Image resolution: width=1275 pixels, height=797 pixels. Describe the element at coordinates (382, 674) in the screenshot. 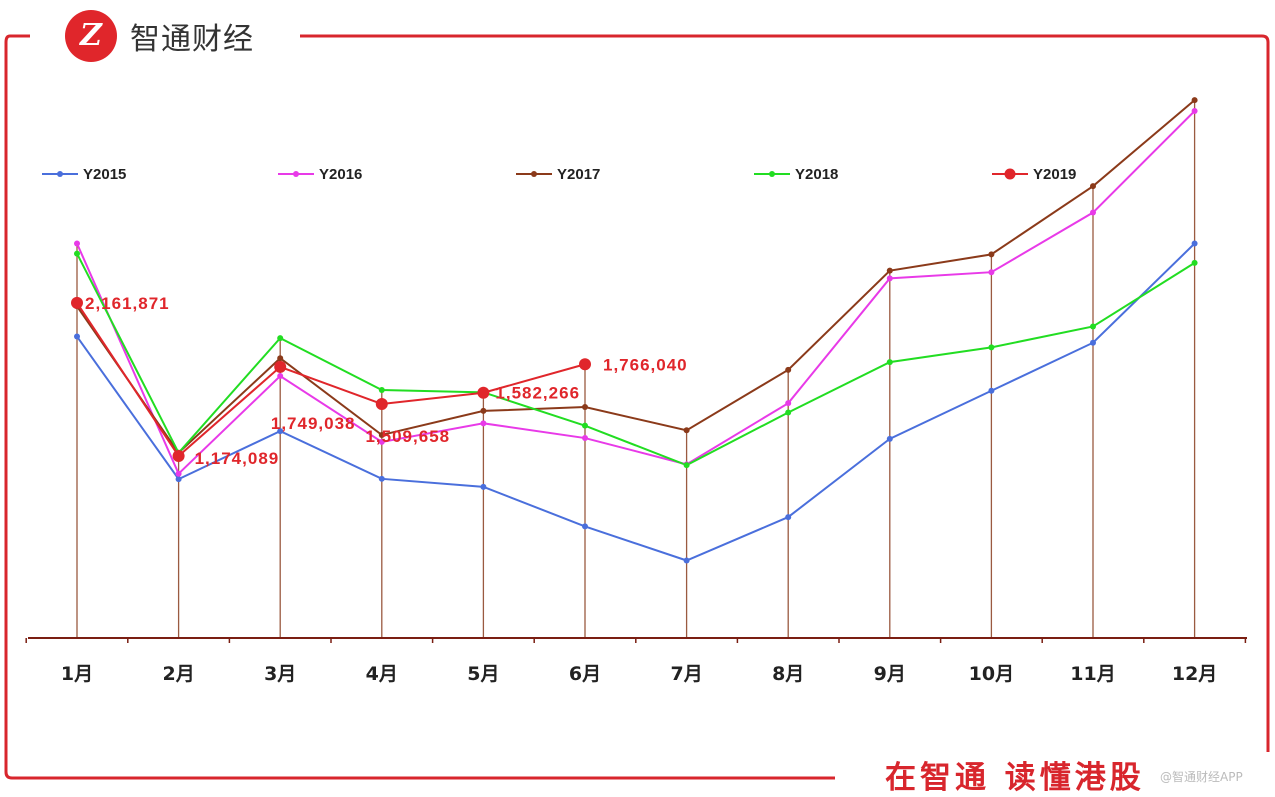

I see `x-tick-label: 4月` at that location.